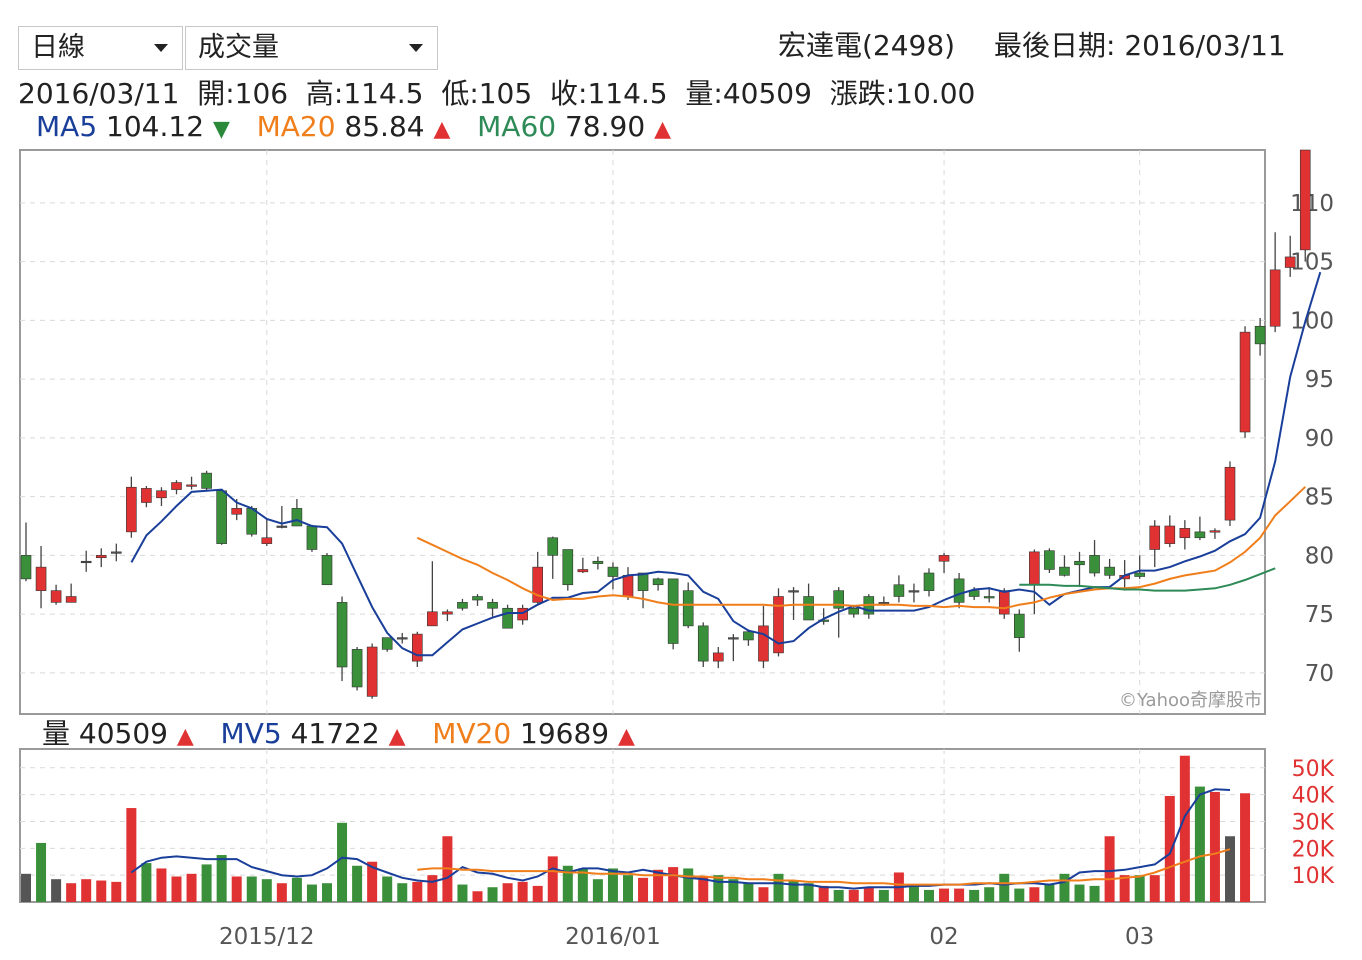  I want to click on period-select: 日線, so click(100, 48).